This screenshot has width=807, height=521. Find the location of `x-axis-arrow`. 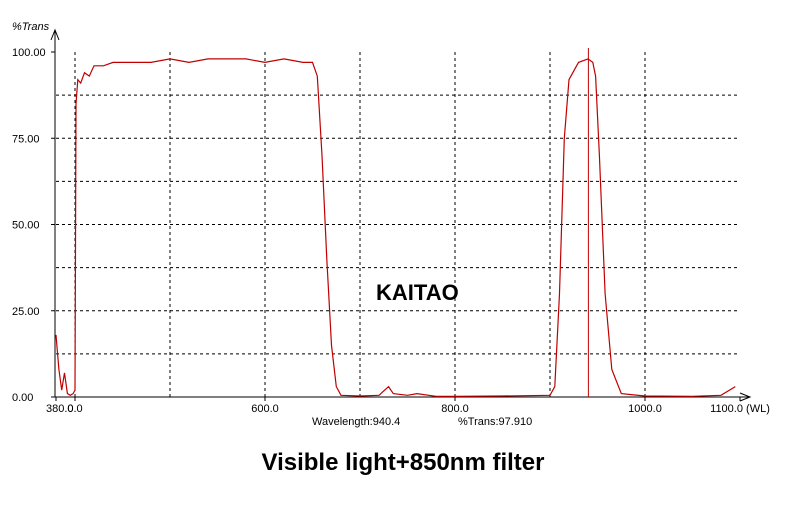

x-axis-arrow is located at coordinates (745, 397).